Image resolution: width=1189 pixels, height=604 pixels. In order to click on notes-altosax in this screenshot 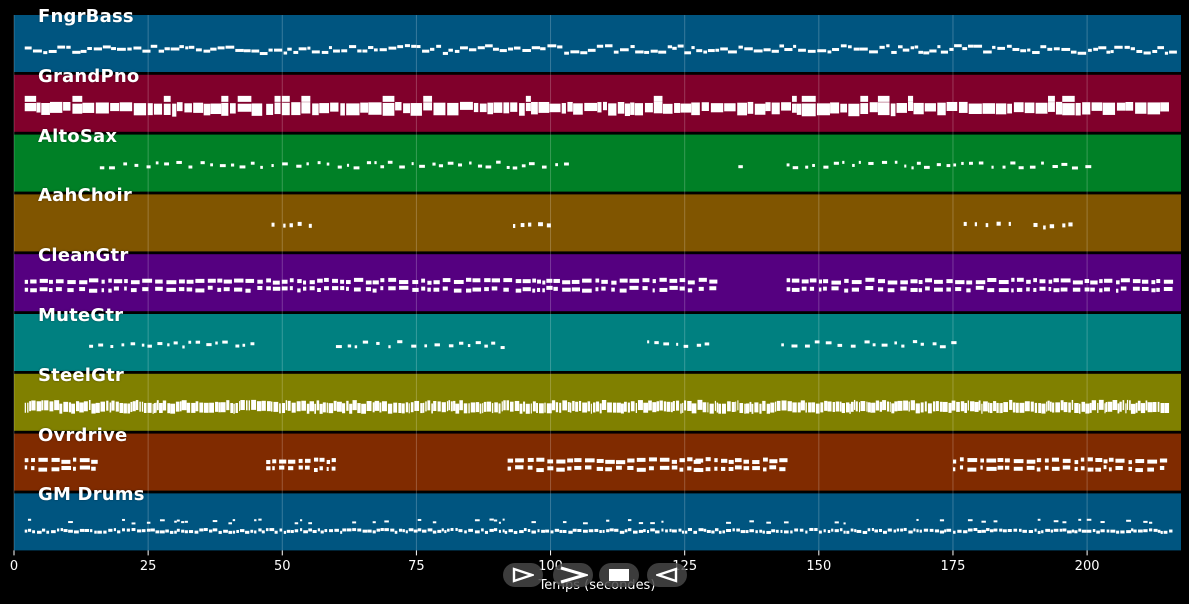, I will do `click(595, 165)`.